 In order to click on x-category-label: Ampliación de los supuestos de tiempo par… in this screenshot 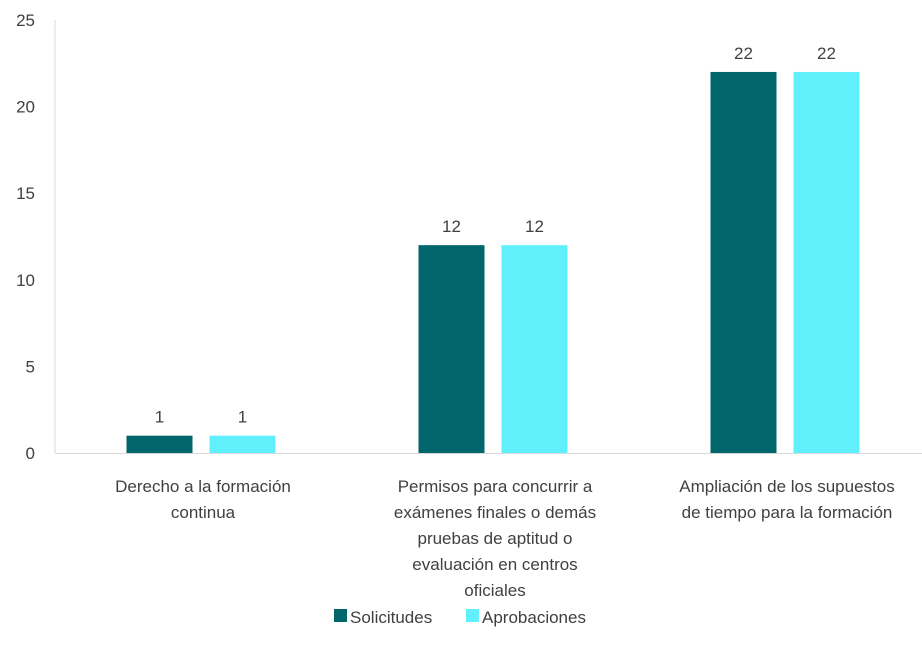, I will do `click(786, 499)`.